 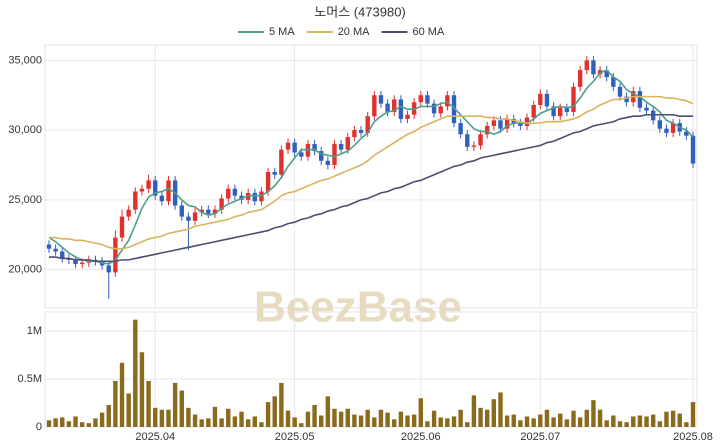 What do you see at coordinates (360, 11) in the screenshot?
I see `chart-title: 노머스 (473980)` at bounding box center [360, 11].